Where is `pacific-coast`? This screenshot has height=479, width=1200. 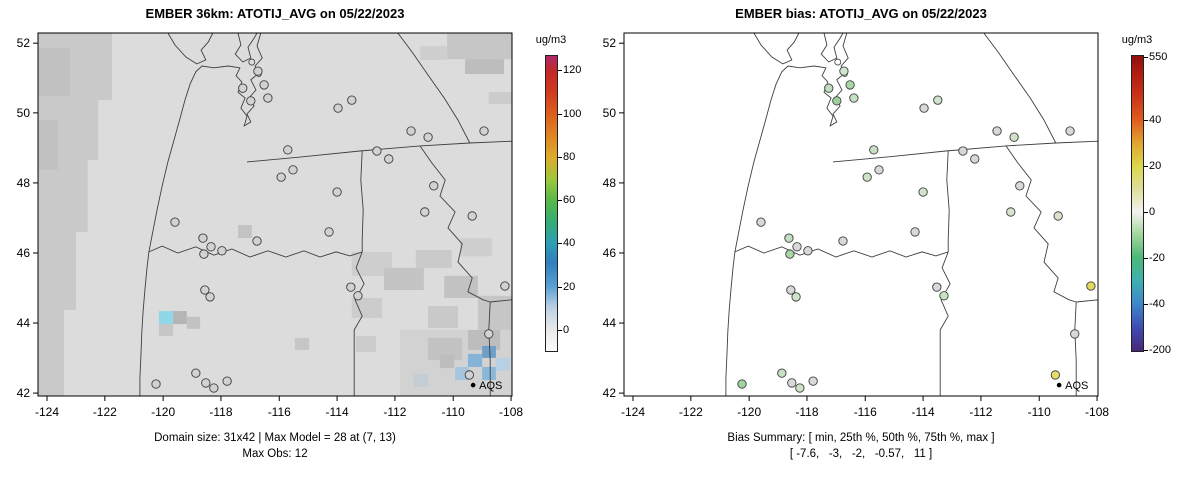
pacific-coast is located at coordinates (201, 214).